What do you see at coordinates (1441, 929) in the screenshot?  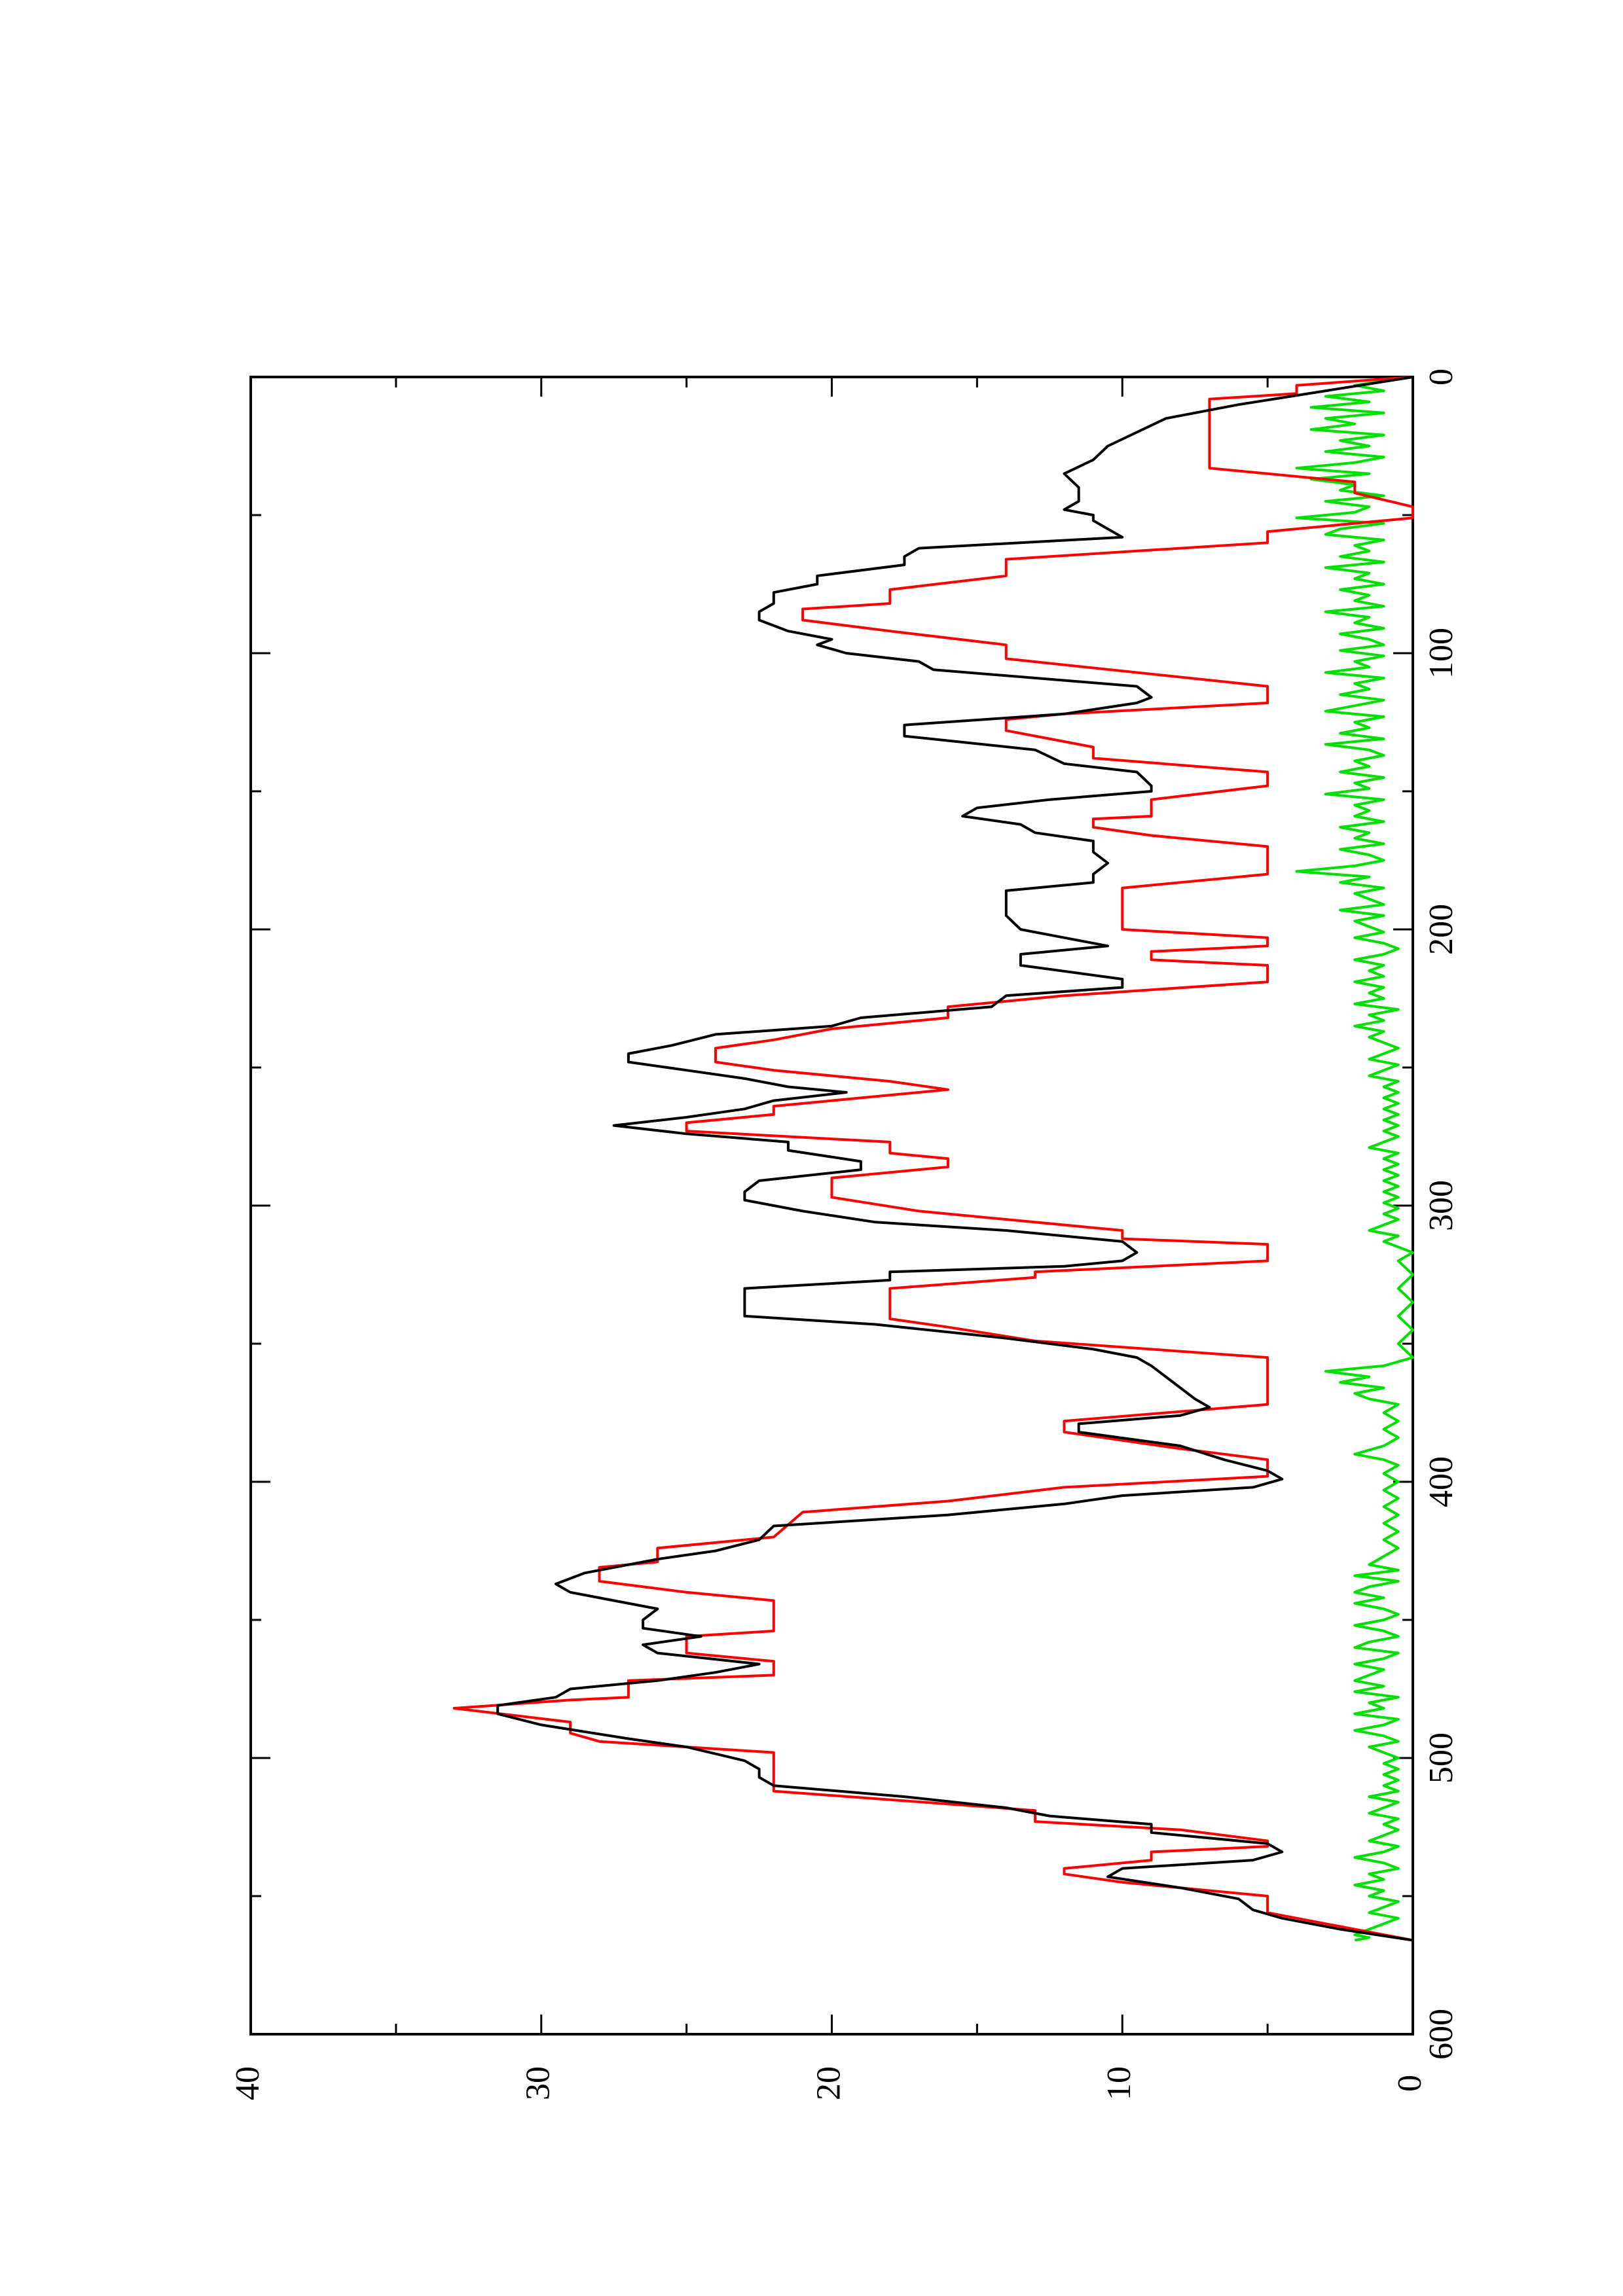 I see `x-tick-label: 200` at bounding box center [1441, 929].